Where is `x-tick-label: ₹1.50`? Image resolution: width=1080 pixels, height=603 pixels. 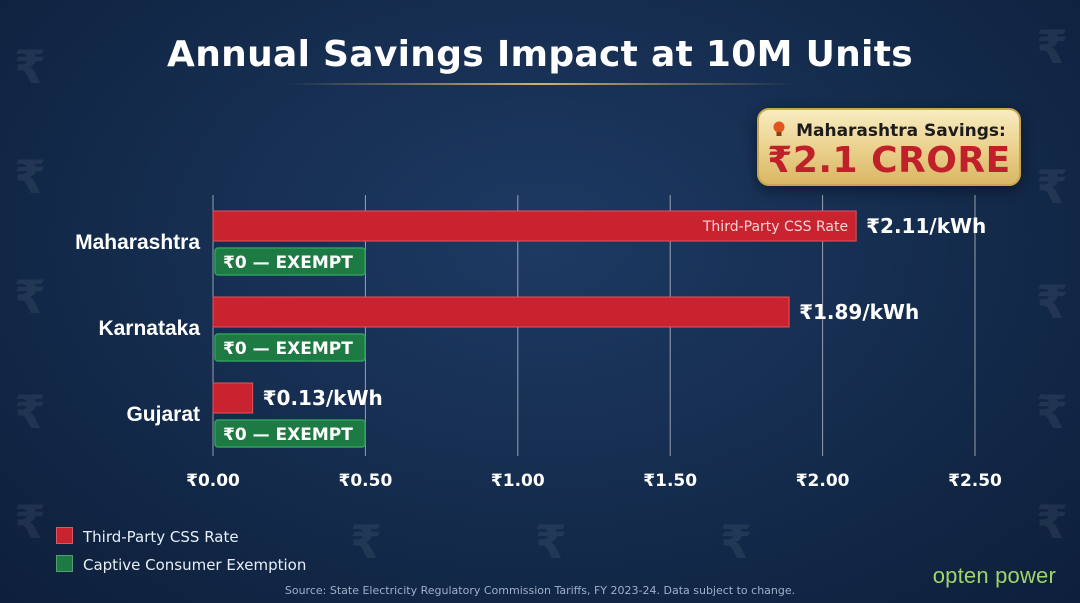
x-tick-label: ₹1.50 is located at coordinates (670, 481).